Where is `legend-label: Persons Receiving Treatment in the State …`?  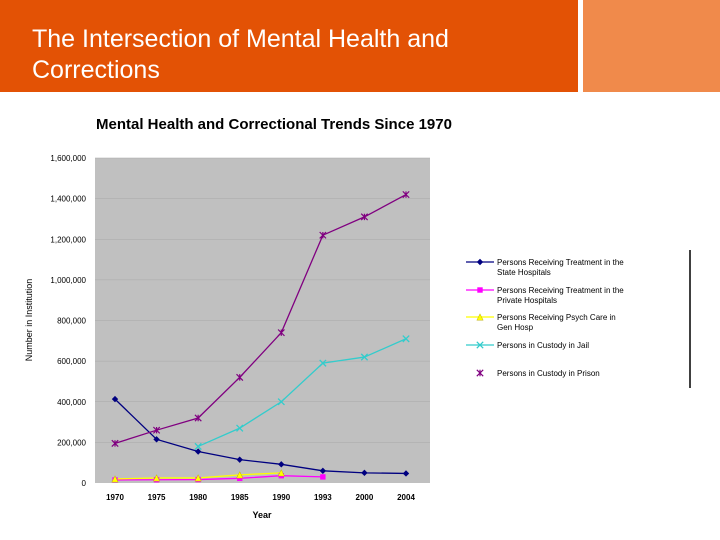 legend-label: Persons Receiving Treatment in the State … is located at coordinates (560, 267).